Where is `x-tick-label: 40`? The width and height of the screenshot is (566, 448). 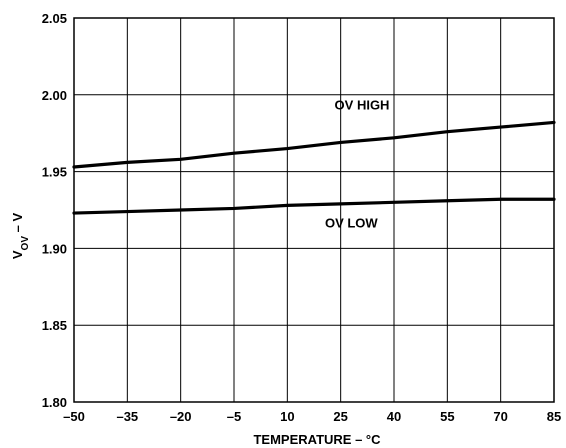 x-tick-label: 40 is located at coordinates (394, 416).